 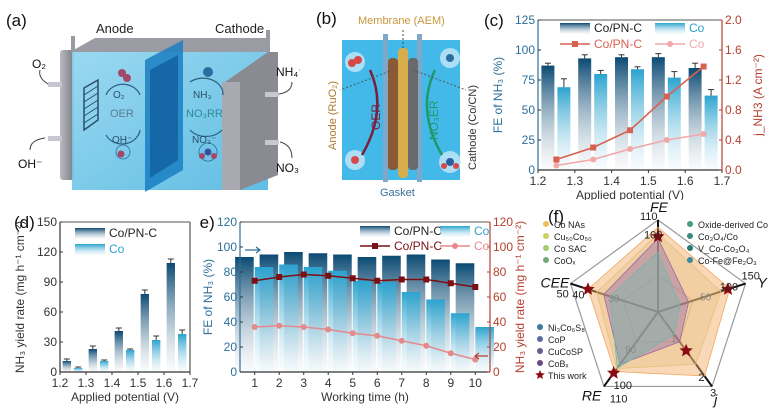 What do you see at coordinates (365, 280) in the screenshot?
I see `line-copnc` at bounding box center [365, 280].